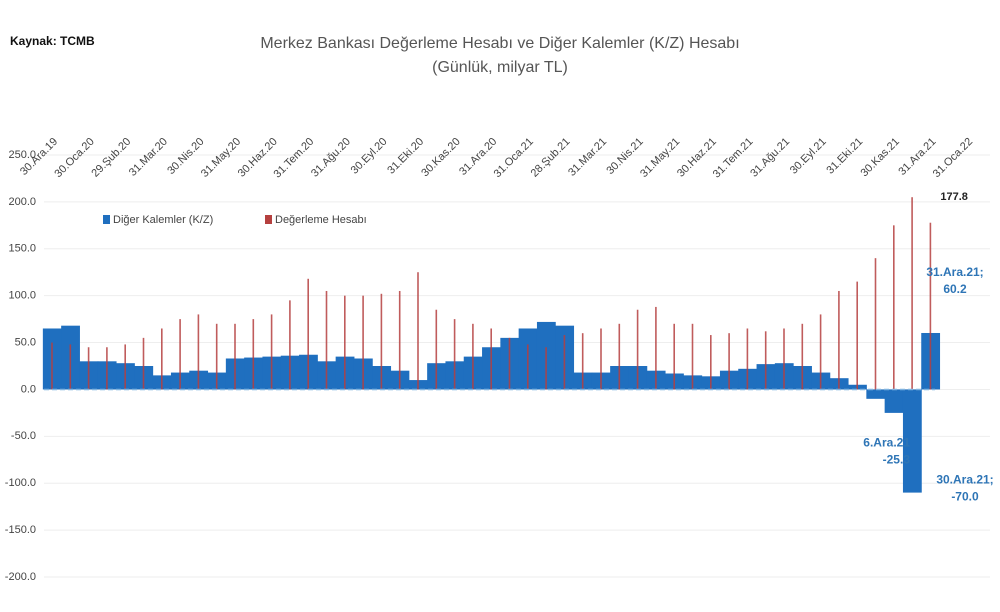  Describe the element at coordinates (74, 158) in the screenshot. I see `x-tick-label: 30.Oca.20` at that location.